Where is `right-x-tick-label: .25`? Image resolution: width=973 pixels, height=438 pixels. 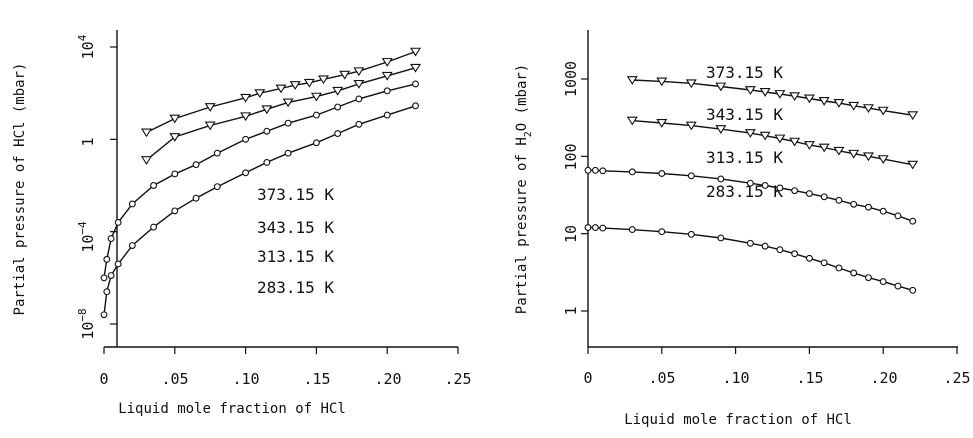 right-x-tick-label: .25 is located at coordinates (956, 378).